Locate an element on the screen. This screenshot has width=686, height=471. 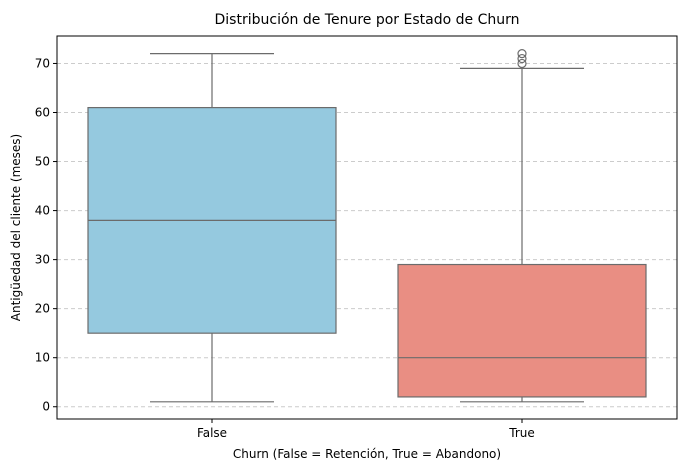
y-tick-label: 70 is located at coordinates (42, 63).